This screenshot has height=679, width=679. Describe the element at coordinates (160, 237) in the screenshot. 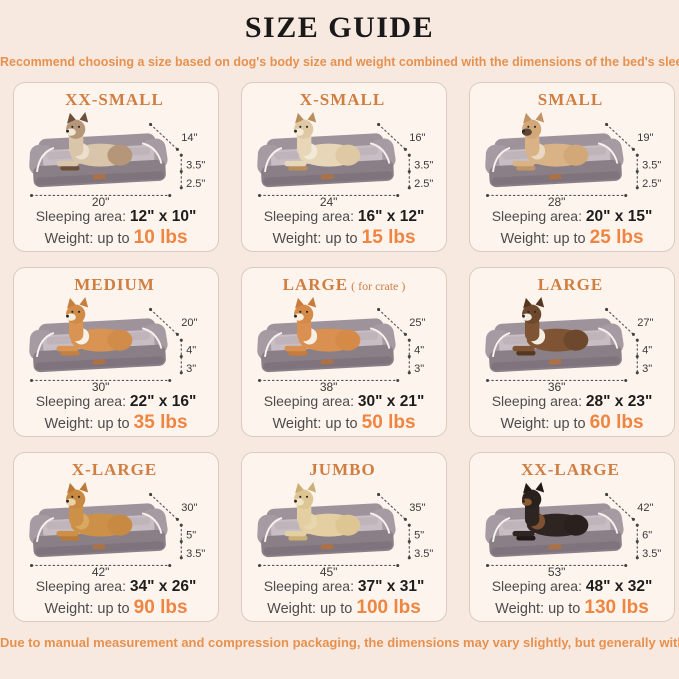

I see `weight-value: 10 lbs` at that location.